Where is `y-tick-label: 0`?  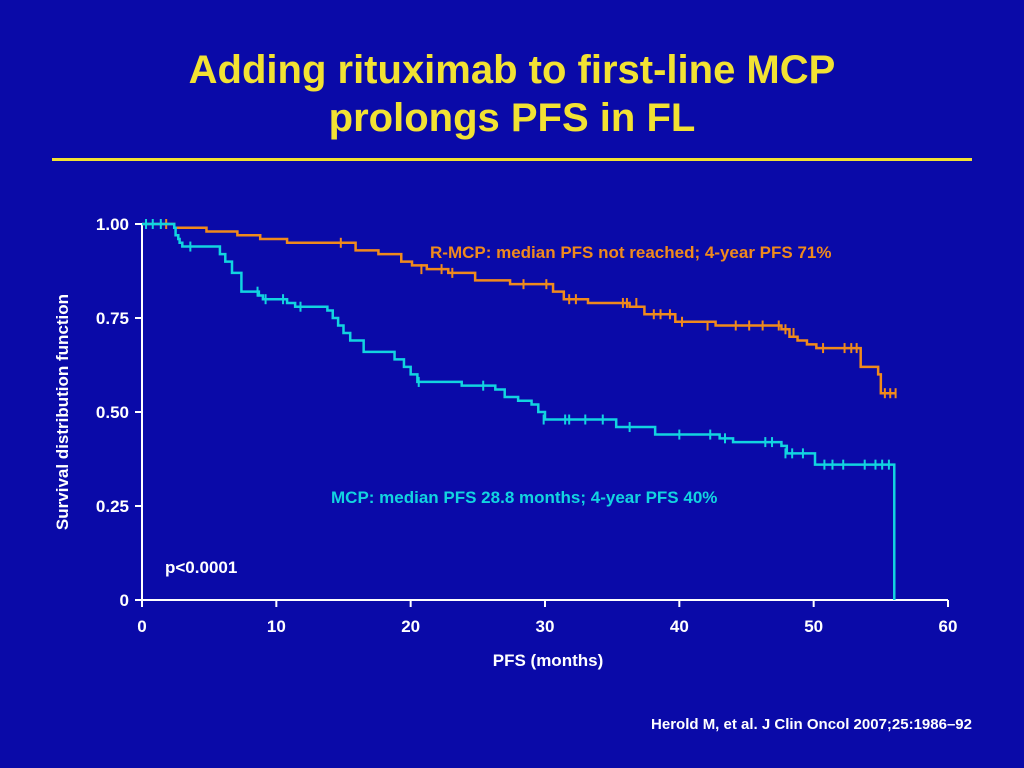 y-tick-label: 0 is located at coordinates (124, 600).